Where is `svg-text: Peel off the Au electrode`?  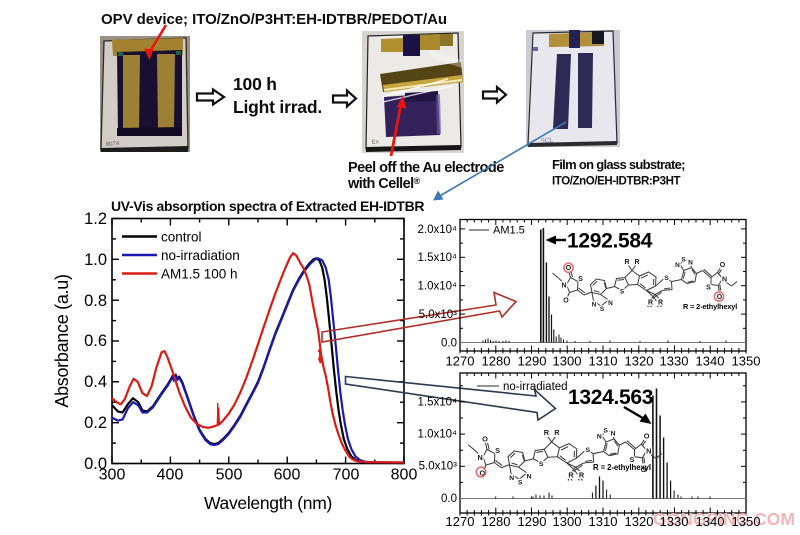
svg-text: Peel off the Au electrode is located at coordinates (426, 168).